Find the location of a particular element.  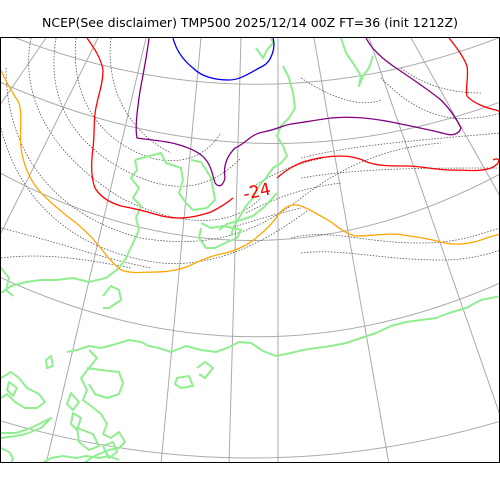

isotherm-blue is located at coordinates (223, 59).